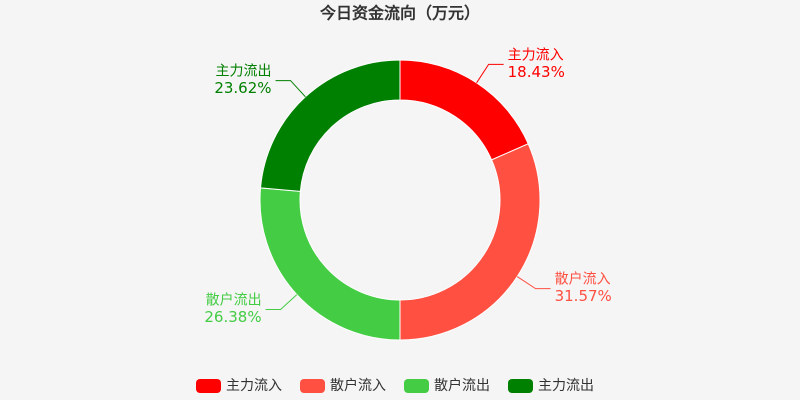  Describe the element at coordinates (358, 385) in the screenshot. I see `legend-label: 散户流入` at that location.